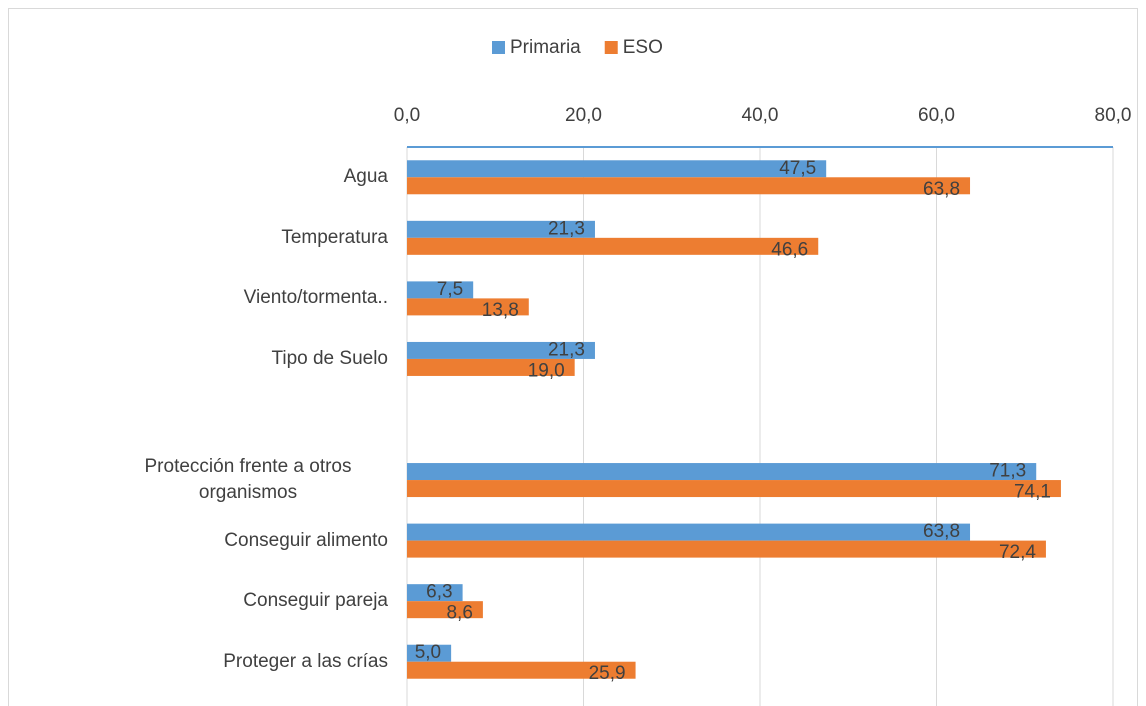 The image size is (1146, 706). Describe the element at coordinates (500, 310) in the screenshot. I see `data-label: 13,8` at that location.